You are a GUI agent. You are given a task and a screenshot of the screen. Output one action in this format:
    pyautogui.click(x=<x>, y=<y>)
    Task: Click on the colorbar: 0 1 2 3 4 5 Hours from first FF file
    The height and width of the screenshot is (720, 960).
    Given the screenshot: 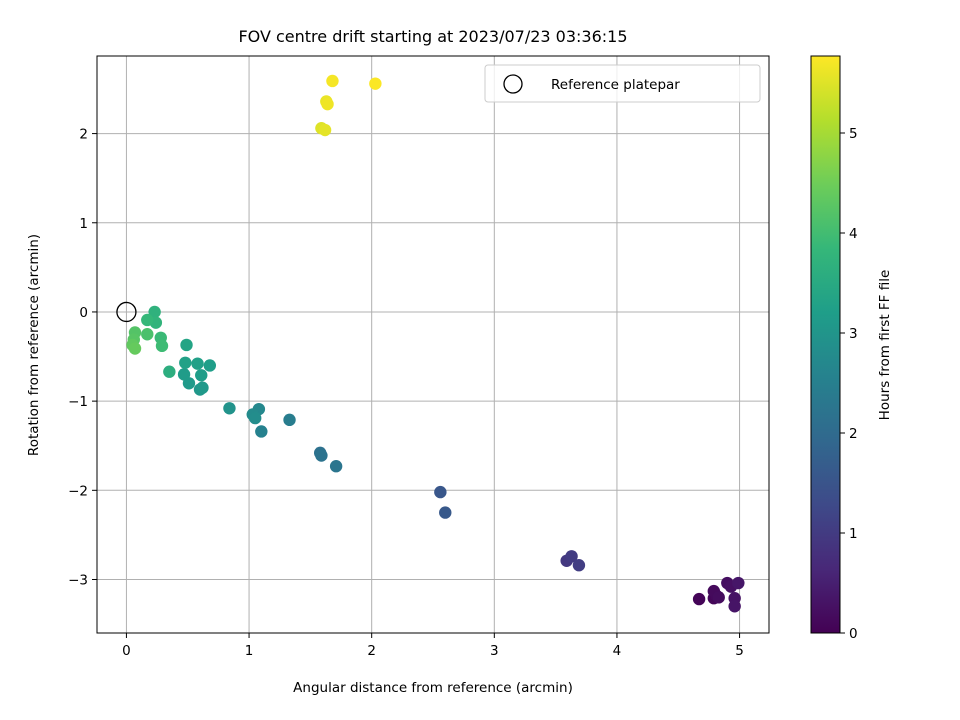 What is the action you would take?
    pyautogui.click(x=851, y=348)
    